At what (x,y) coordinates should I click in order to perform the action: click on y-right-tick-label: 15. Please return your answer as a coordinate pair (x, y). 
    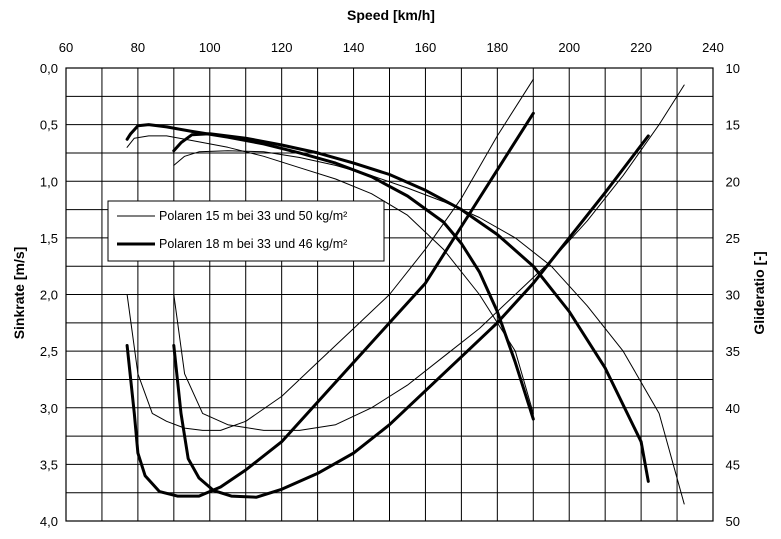
    Looking at the image, I should click on (733, 125).